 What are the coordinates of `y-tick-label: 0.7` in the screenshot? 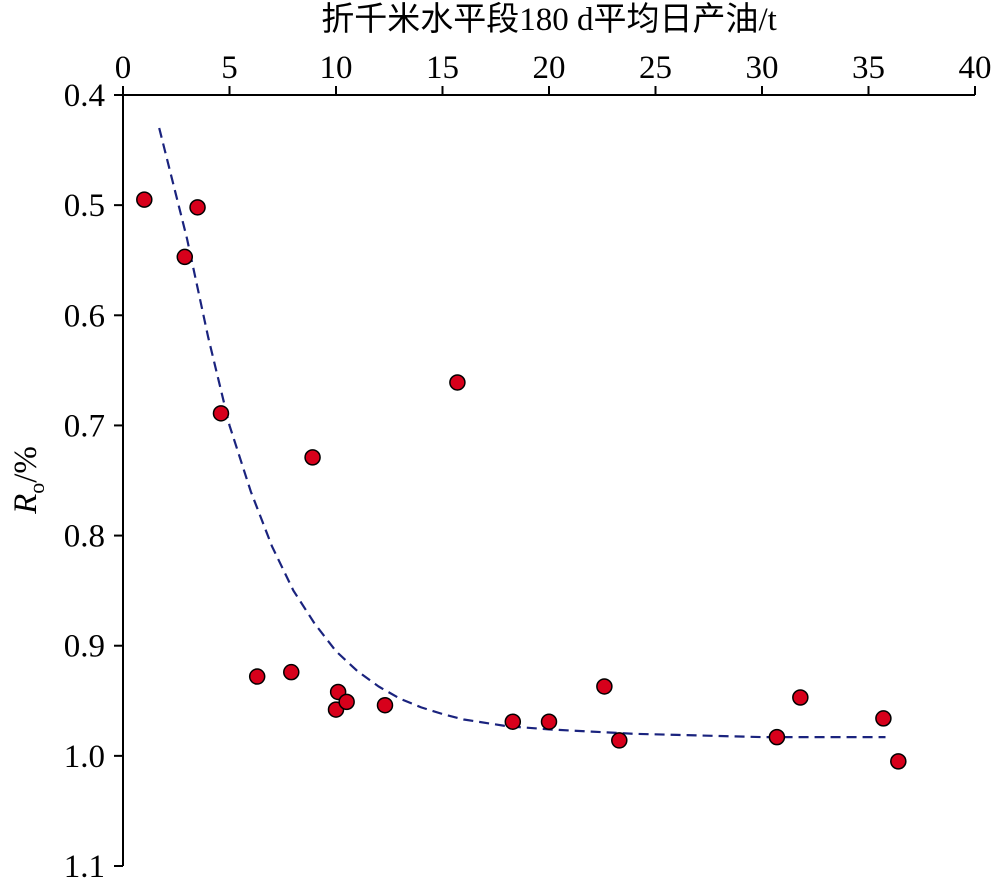 It's located at (84, 426).